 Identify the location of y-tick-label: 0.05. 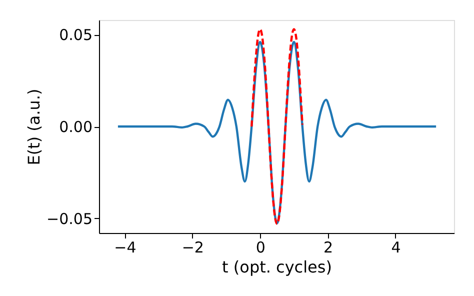
(75, 35).